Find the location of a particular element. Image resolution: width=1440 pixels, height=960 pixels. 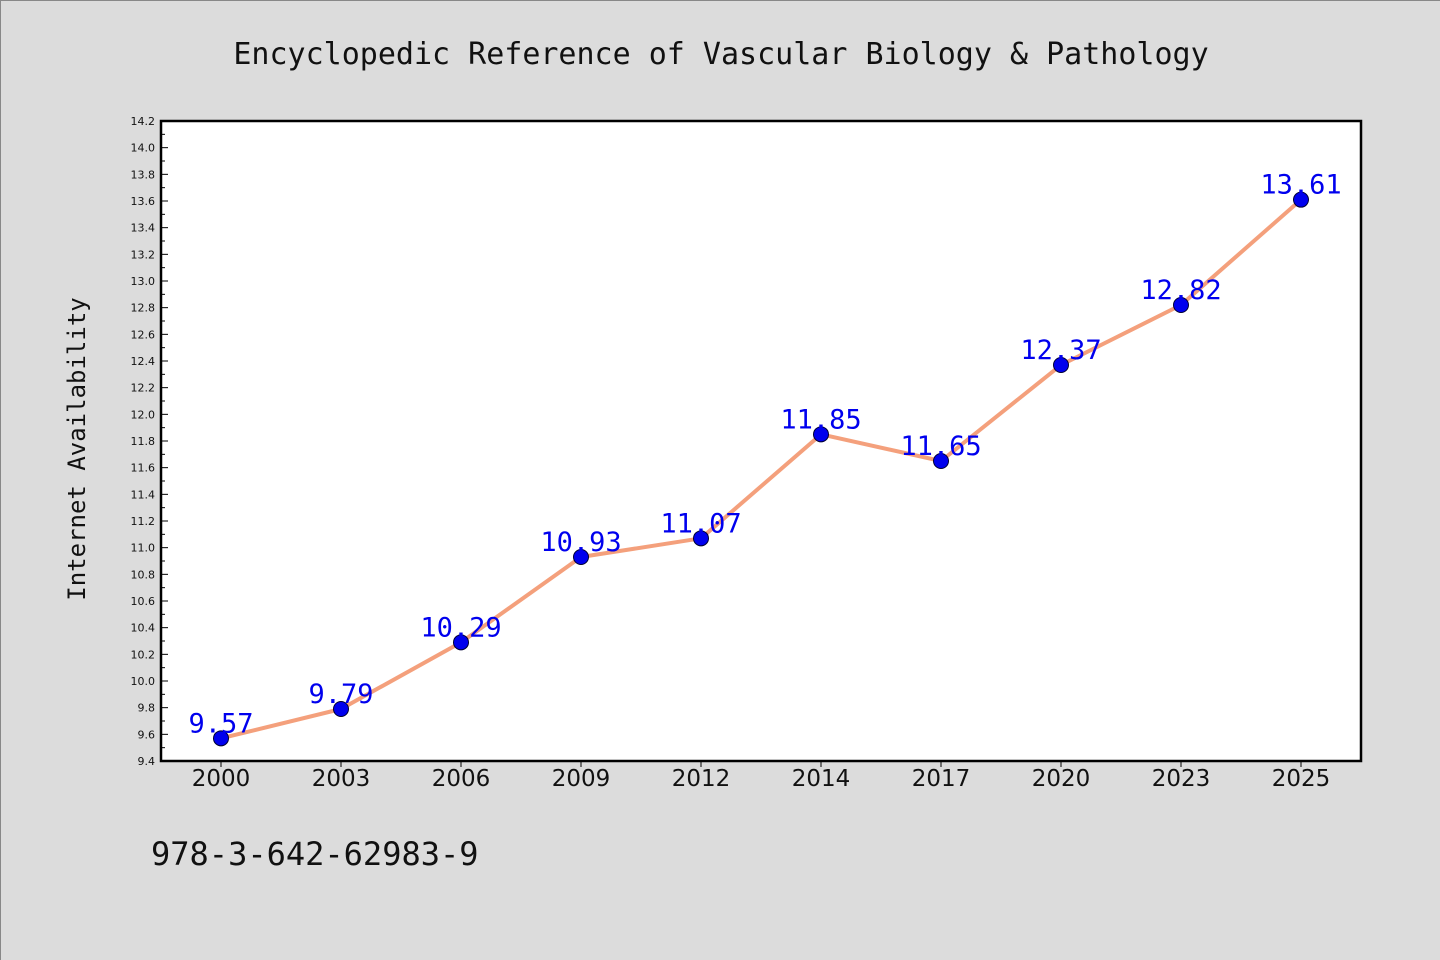

y-tick-label: 10.6 is located at coordinates (143, 601).